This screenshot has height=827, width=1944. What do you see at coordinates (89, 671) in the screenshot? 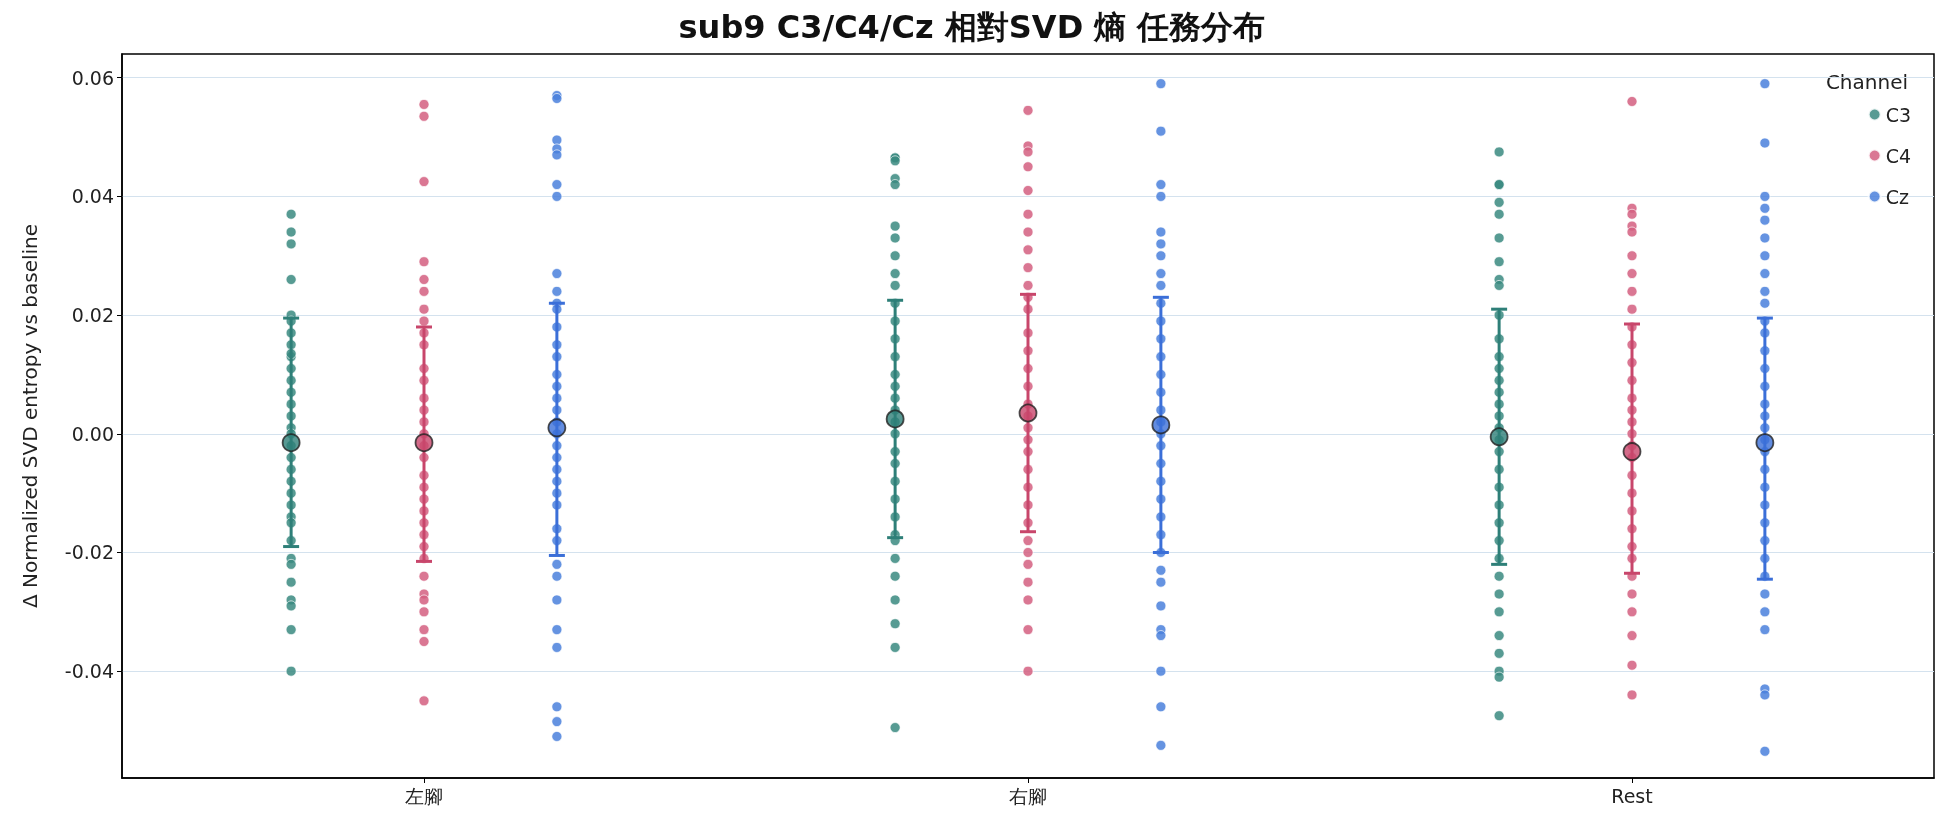
I see `y-tick-label: -0.04` at bounding box center [89, 671].